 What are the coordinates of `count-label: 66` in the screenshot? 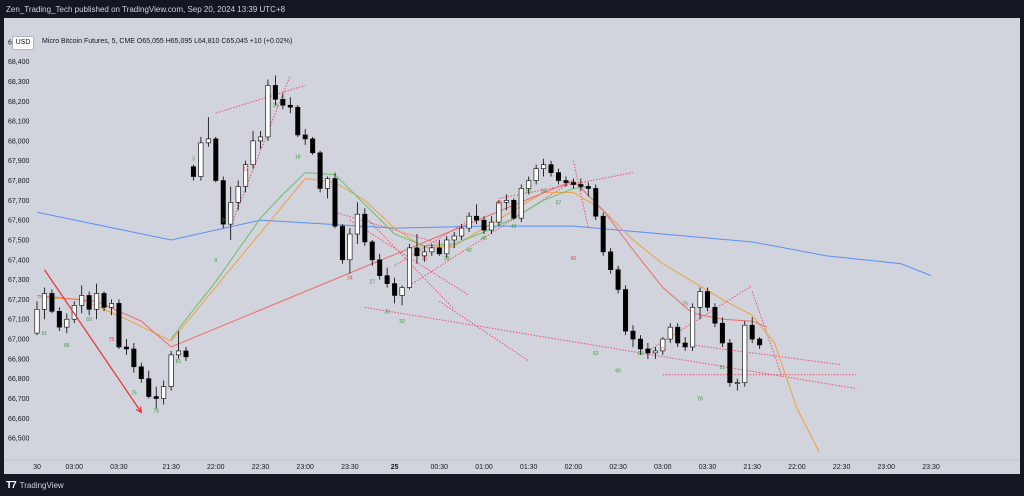 It's located at (618, 372).